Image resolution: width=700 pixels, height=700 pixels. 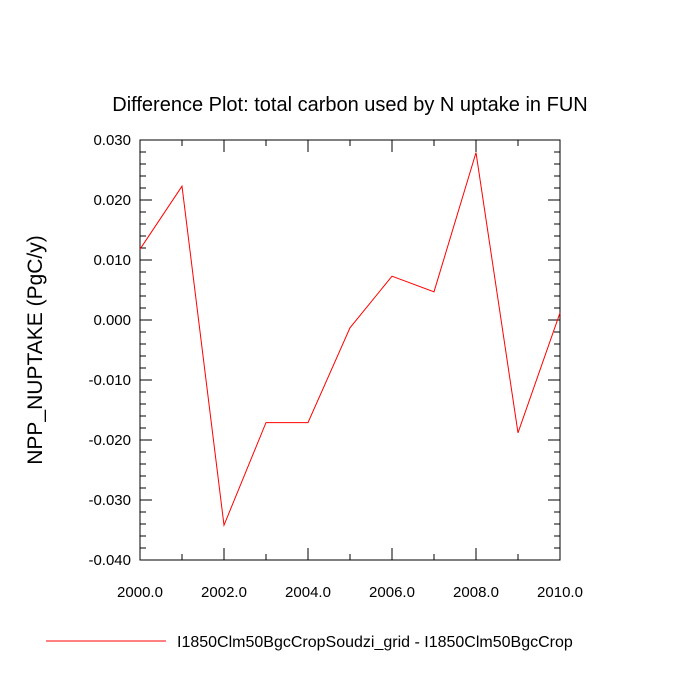 What do you see at coordinates (112, 140) in the screenshot?
I see `y-tick-label: 0.030` at bounding box center [112, 140].